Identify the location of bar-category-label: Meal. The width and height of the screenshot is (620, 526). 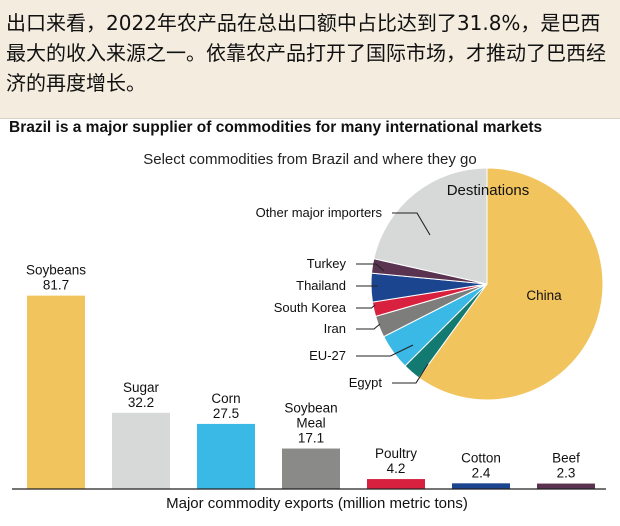
(310, 423).